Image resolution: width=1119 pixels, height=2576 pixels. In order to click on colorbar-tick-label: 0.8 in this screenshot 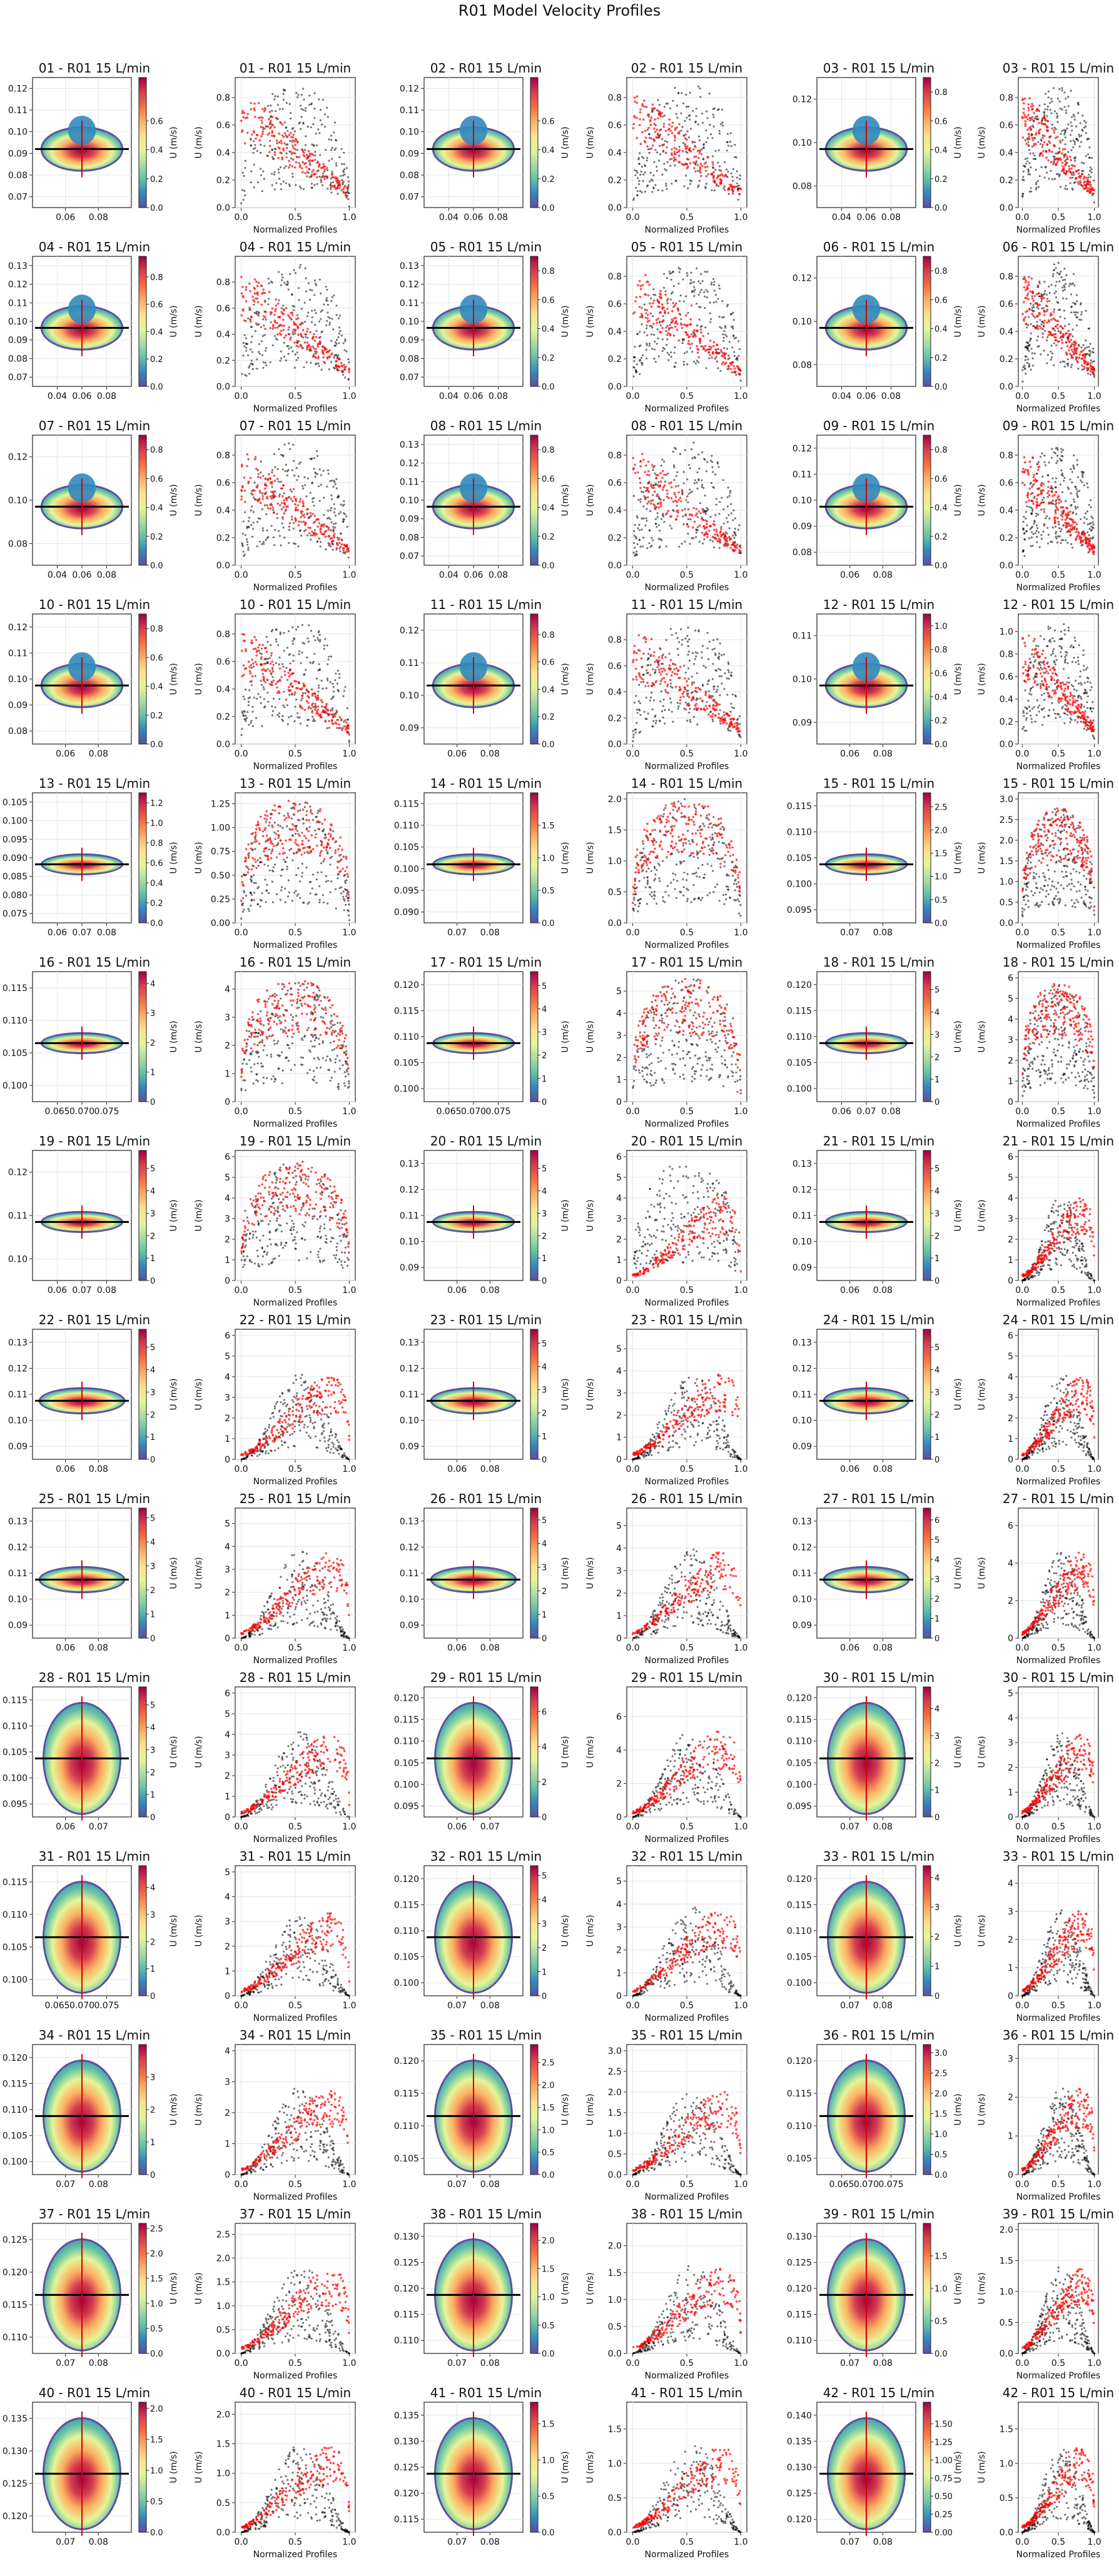, I will do `click(549, 271)`.